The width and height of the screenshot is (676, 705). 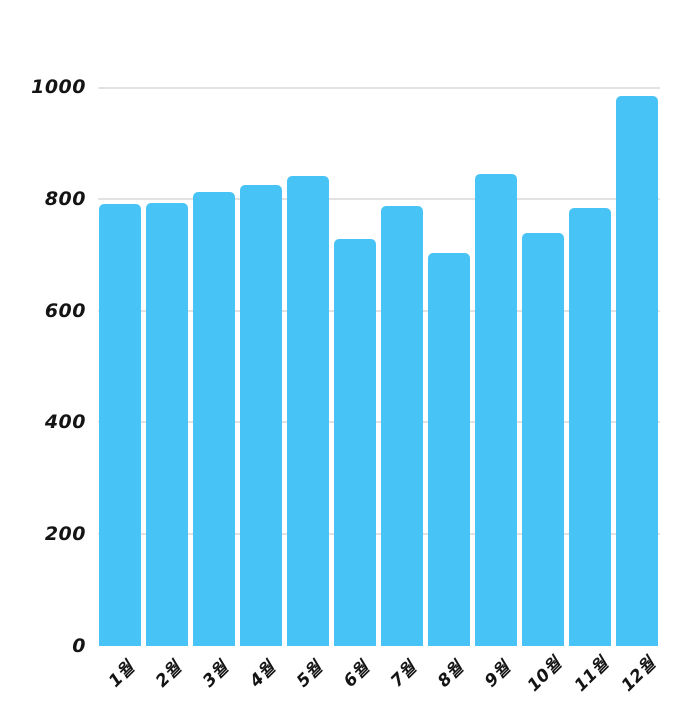 What do you see at coordinates (449, 449) in the screenshot?
I see `bar-8월` at bounding box center [449, 449].